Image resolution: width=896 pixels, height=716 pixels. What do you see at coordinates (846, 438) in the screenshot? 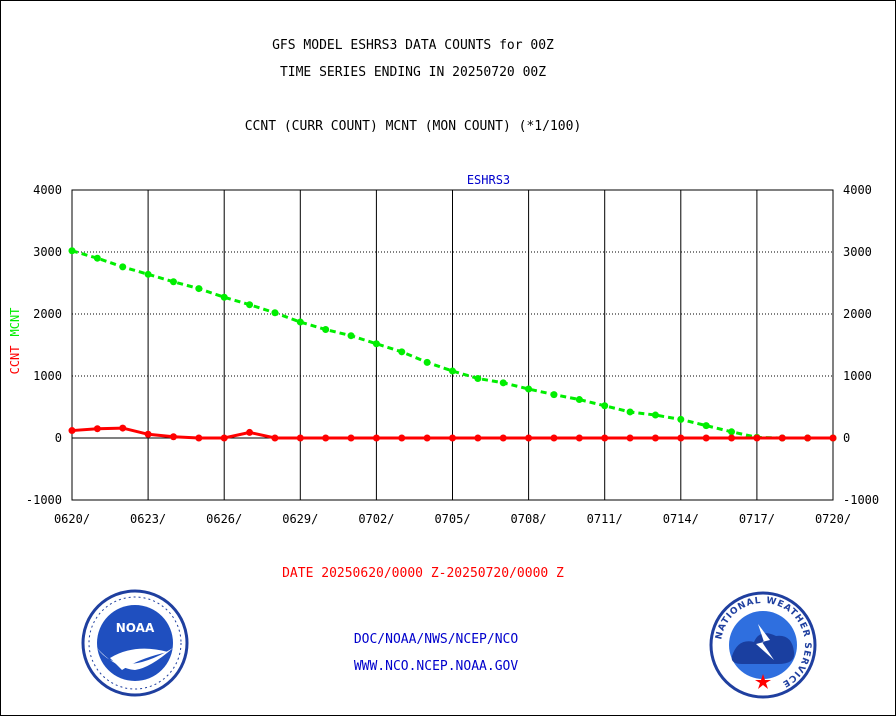
I see `y-tick-label-right: 0` at bounding box center [846, 438].